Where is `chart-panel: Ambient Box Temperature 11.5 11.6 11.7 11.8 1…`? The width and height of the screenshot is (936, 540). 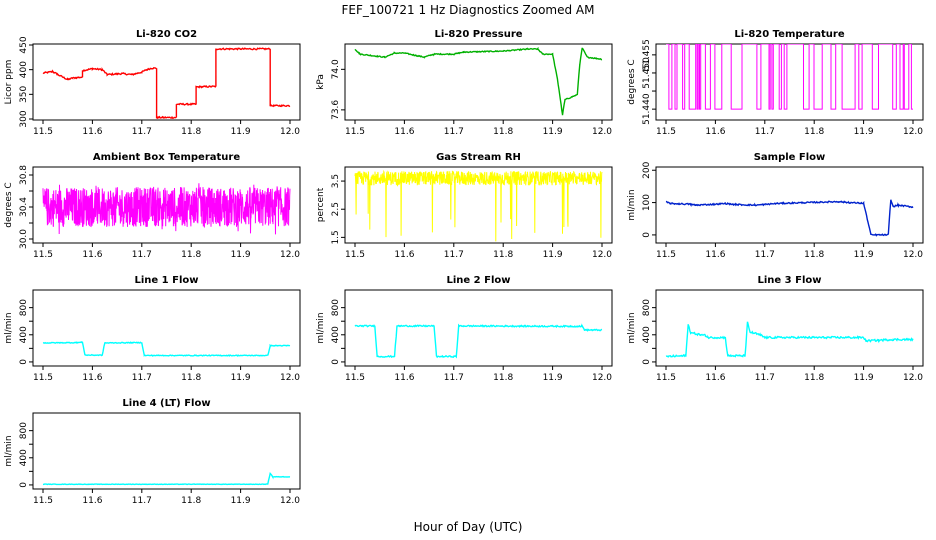 chart-panel: Ambient Box Temperature 11.5 11.6 11.7 11.8 1… is located at coordinates (152, 206).